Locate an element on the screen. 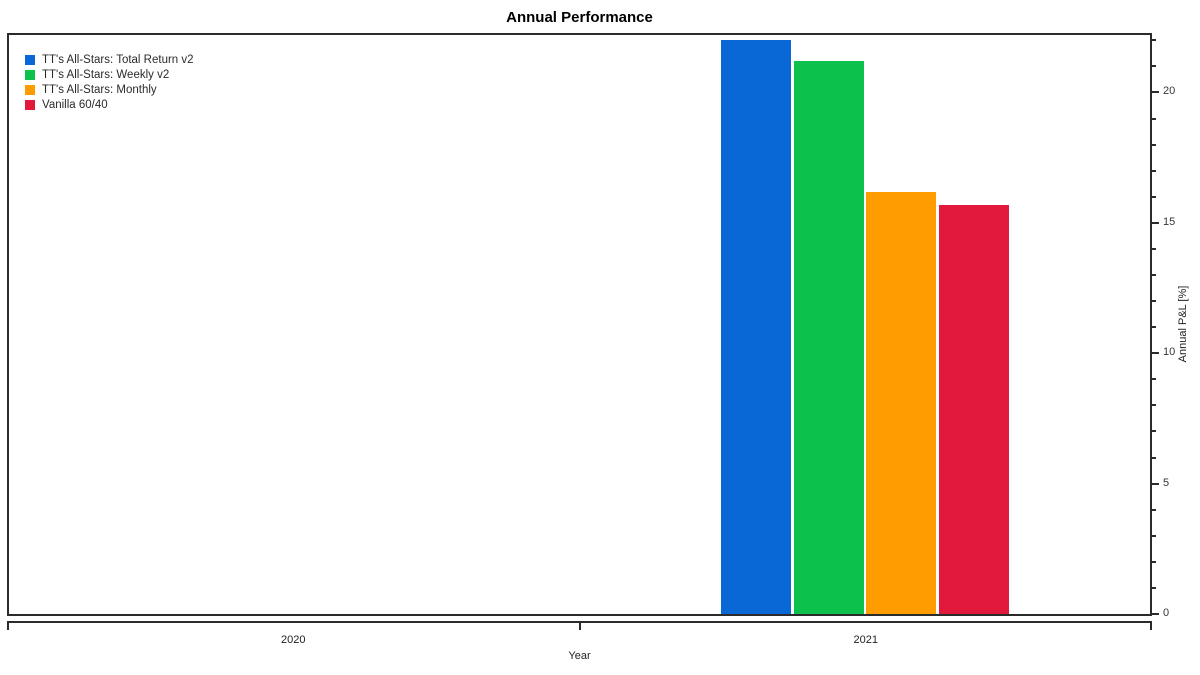 The width and height of the screenshot is (1200, 675). x-category-label-2020: 2020 is located at coordinates (293, 640).